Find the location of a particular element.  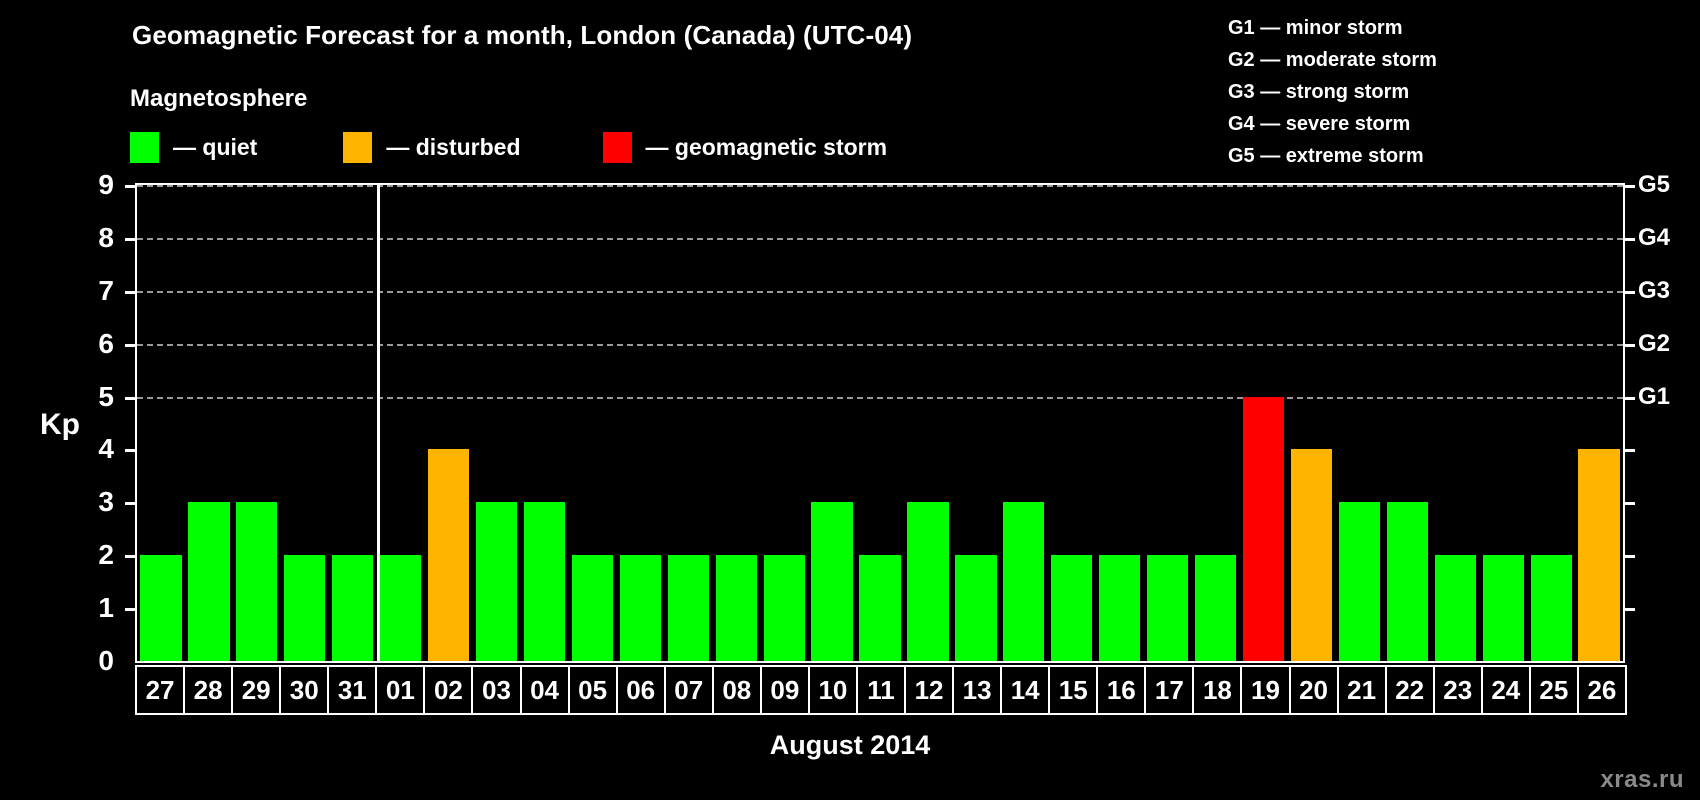

x-axis-title: August 2014 is located at coordinates (850, 745).